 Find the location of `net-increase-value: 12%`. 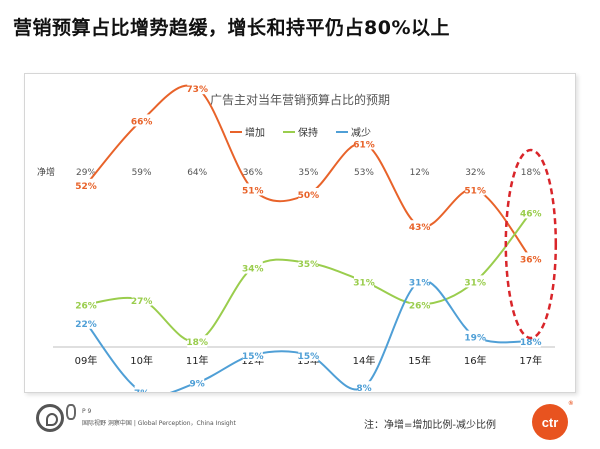

net-increase-value: 12% is located at coordinates (420, 173).